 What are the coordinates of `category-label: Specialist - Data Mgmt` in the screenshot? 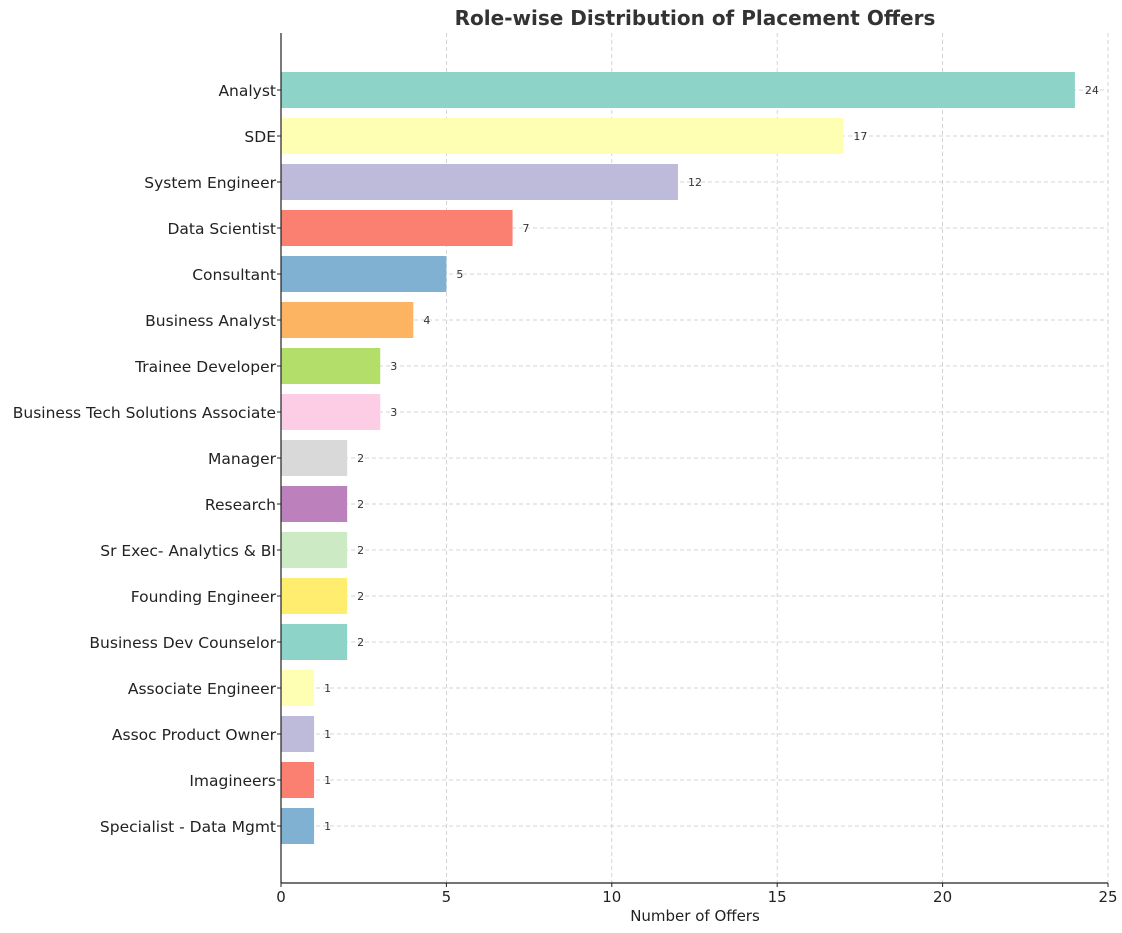 It's located at (188, 827).